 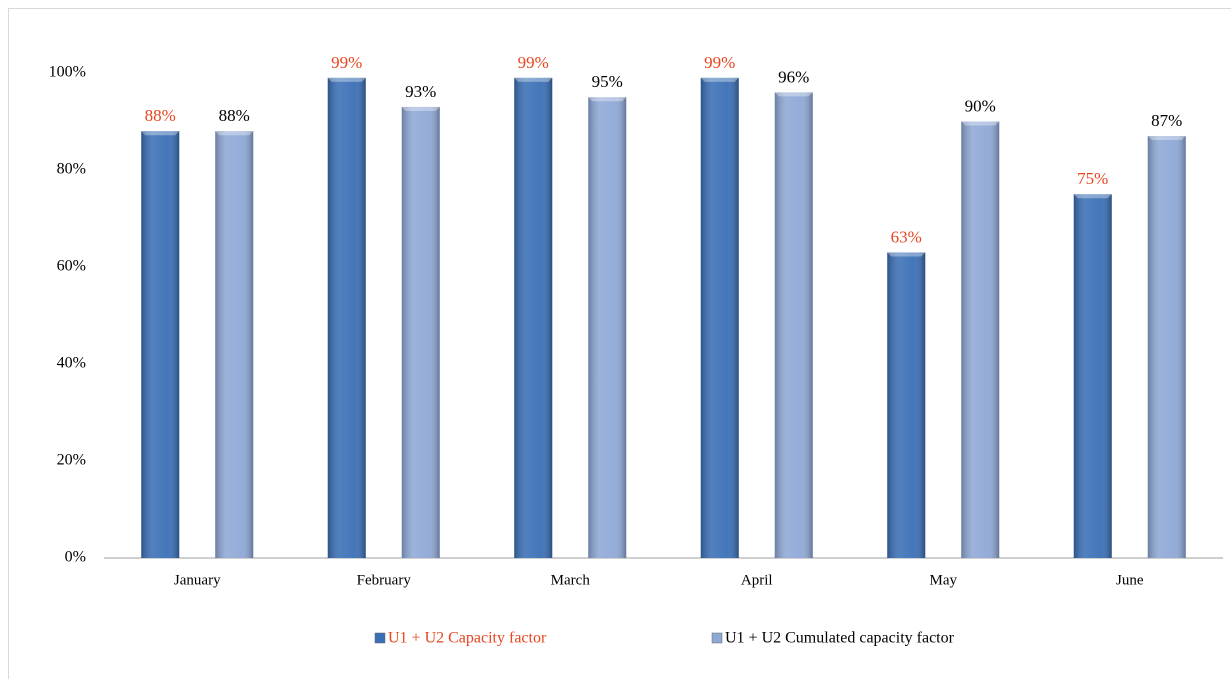 What do you see at coordinates (197, 580) in the screenshot?
I see `x-tick-label: January` at bounding box center [197, 580].